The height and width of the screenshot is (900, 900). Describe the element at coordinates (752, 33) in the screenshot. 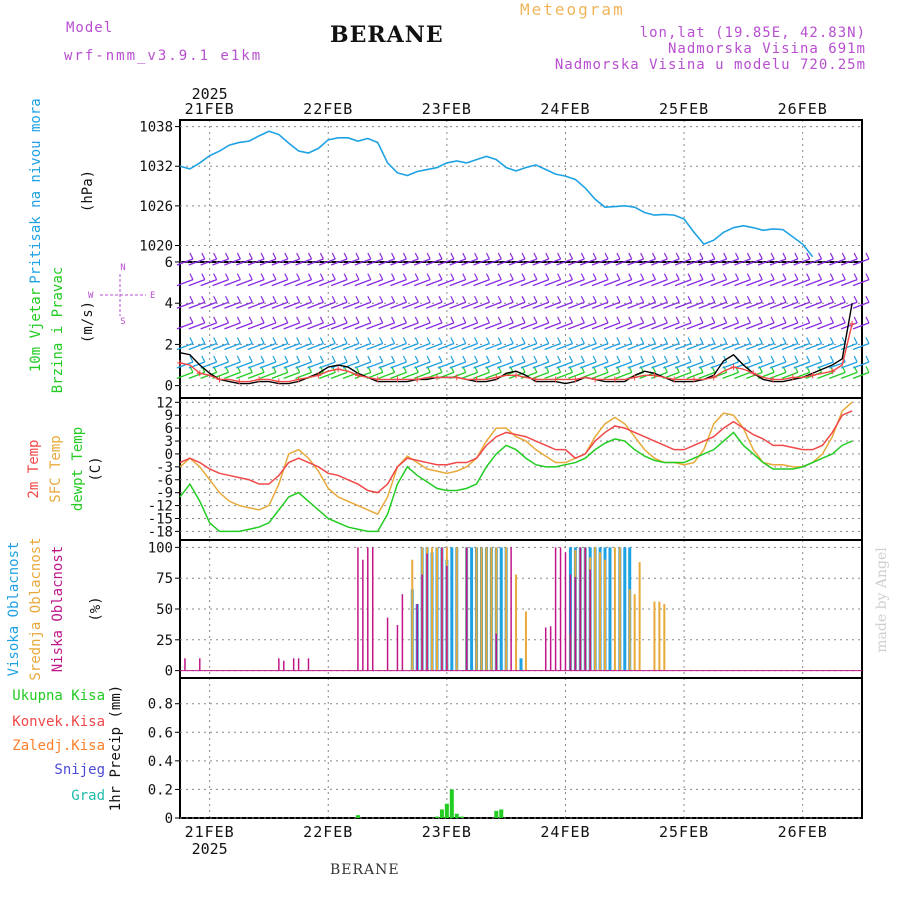

I see `location-coordinates: lon,lat (19.85E, 42.83N)` at that location.